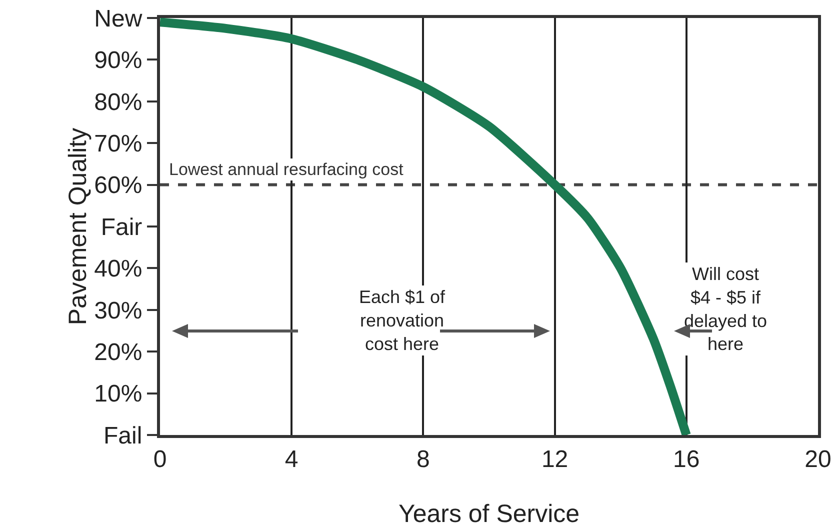 Image resolution: width=840 pixels, height=529 pixels. Describe the element at coordinates (118, 352) in the screenshot. I see `y-tick-label: 20%` at that location.